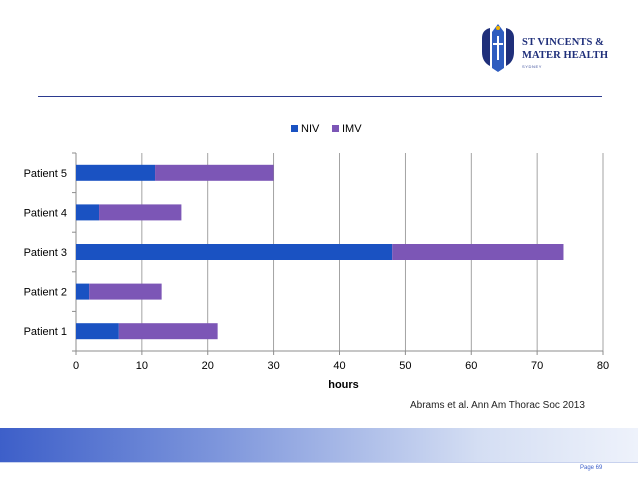 Image resolution: width=638 pixels, height=479 pixels. I want to click on x-tick-label: 20, so click(208, 366).